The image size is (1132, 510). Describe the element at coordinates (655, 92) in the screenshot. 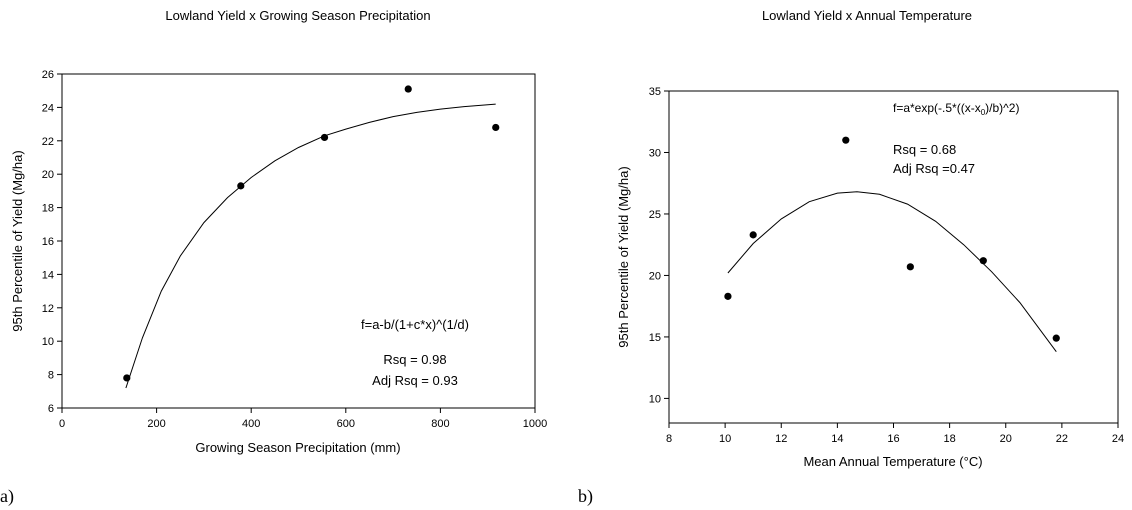

I see `y-tick-label: 35` at that location.